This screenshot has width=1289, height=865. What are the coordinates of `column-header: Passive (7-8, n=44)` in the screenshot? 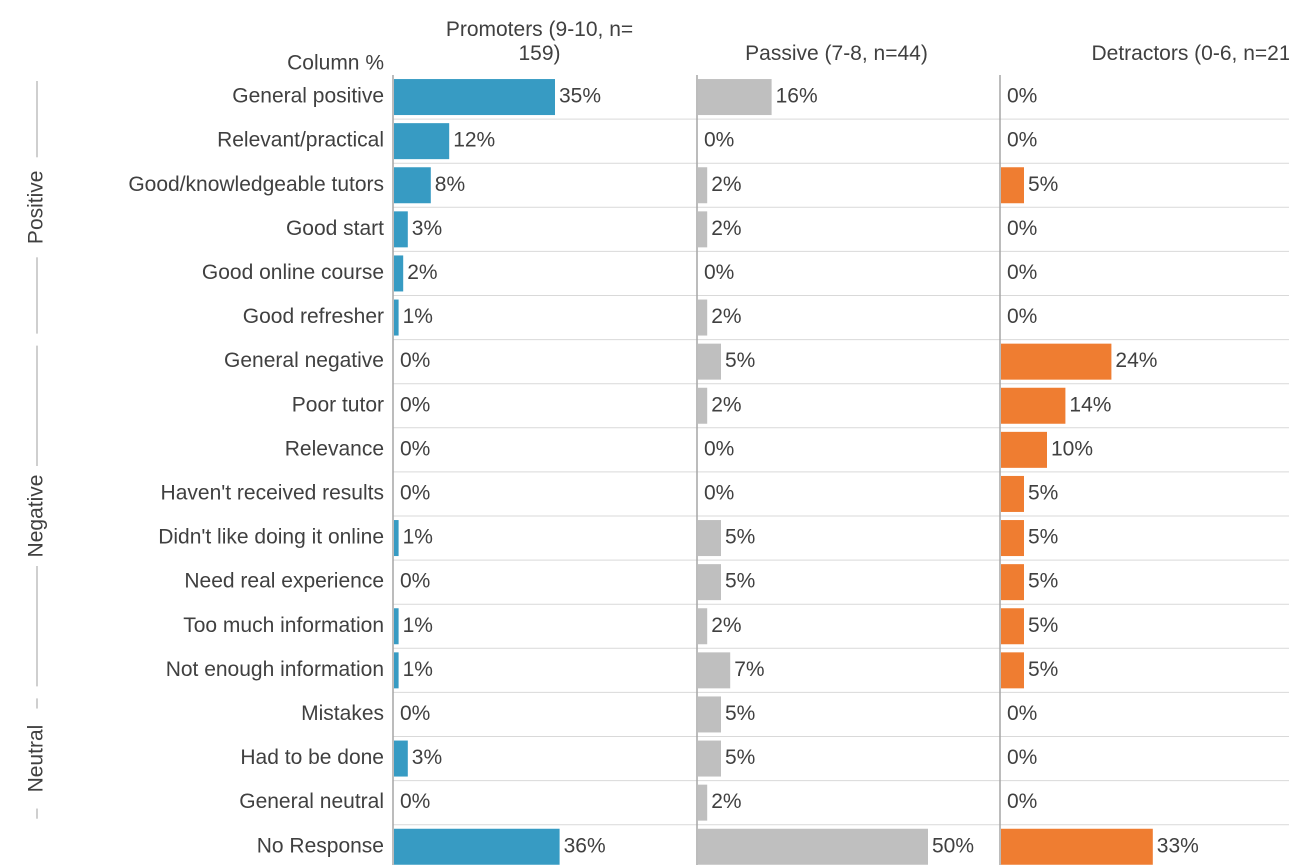 It's located at (836, 53).